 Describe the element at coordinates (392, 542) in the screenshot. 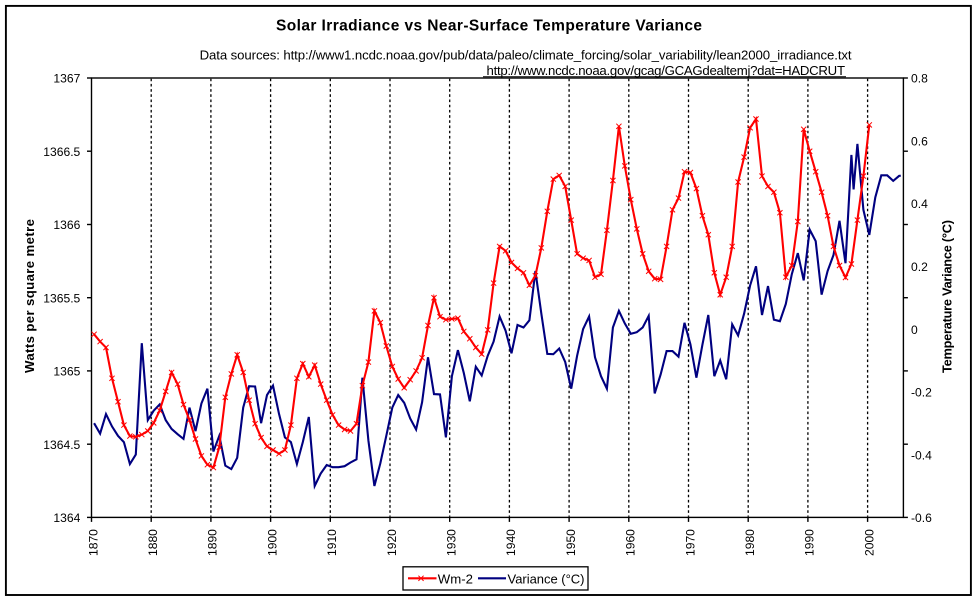

I see `svg-text: 1920` at that location.